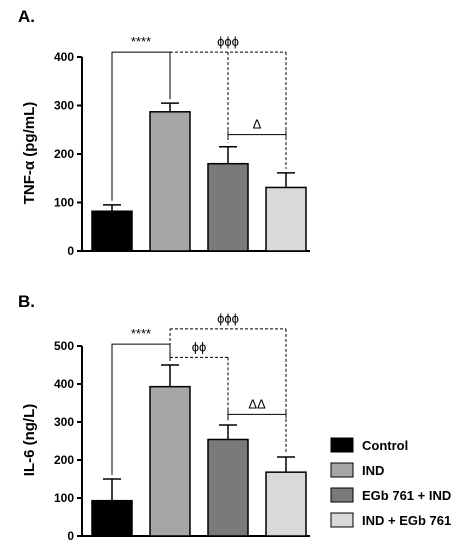 Image resolution: width=472 pixels, height=550 pixels. What do you see at coordinates (29, 440) in the screenshot?
I see `panel-b-y-axis-label: IL-6 (ng/L)` at bounding box center [29, 440].